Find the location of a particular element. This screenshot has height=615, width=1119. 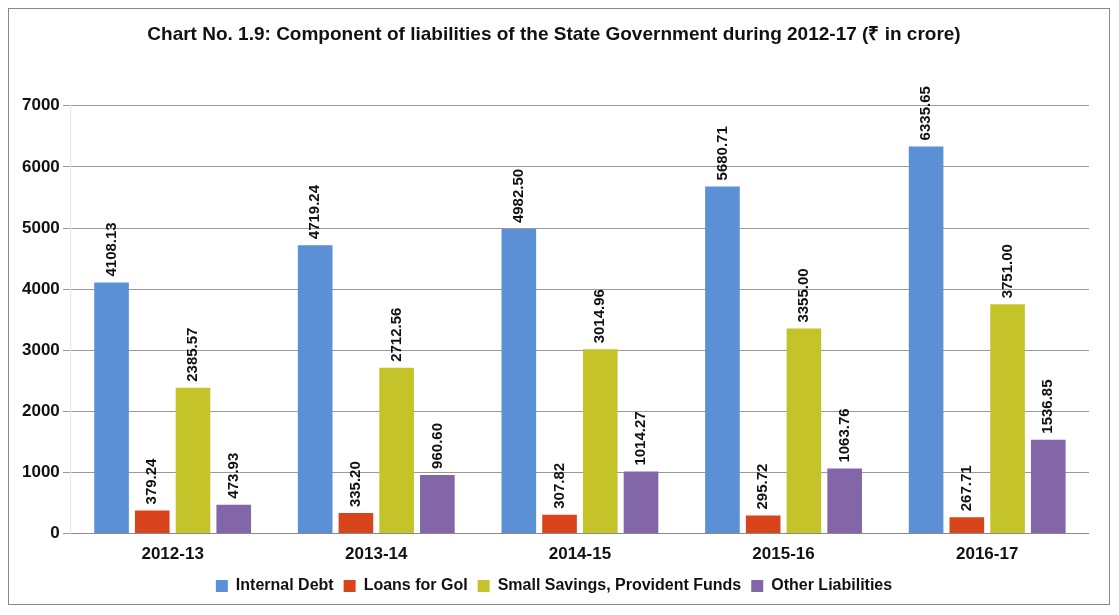

text: 2385.57 is located at coordinates (192, 354).